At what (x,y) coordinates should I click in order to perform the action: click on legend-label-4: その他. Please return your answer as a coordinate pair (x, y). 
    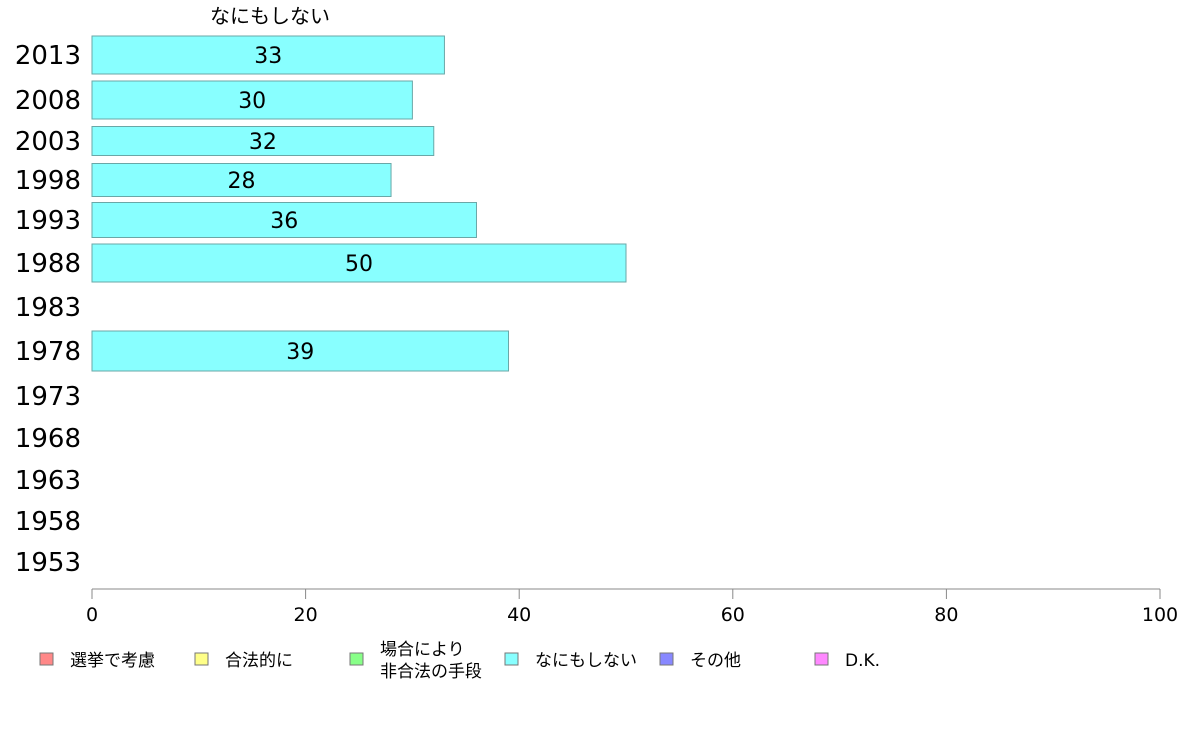
    Looking at the image, I should click on (715, 661).